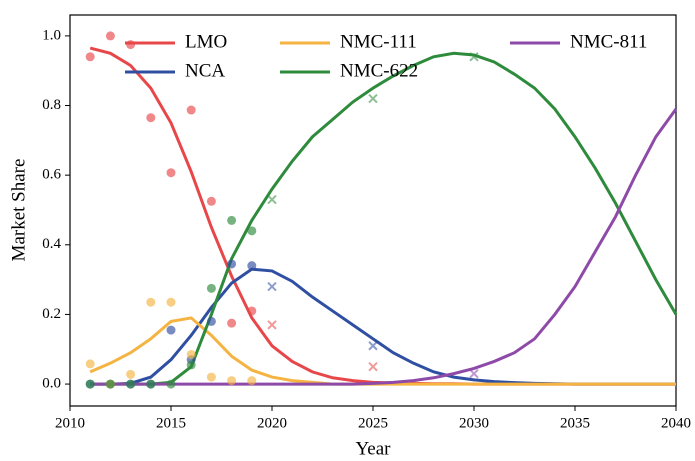 This screenshot has height=461, width=695. I want to click on x-tick-label: 2020, so click(272, 423).